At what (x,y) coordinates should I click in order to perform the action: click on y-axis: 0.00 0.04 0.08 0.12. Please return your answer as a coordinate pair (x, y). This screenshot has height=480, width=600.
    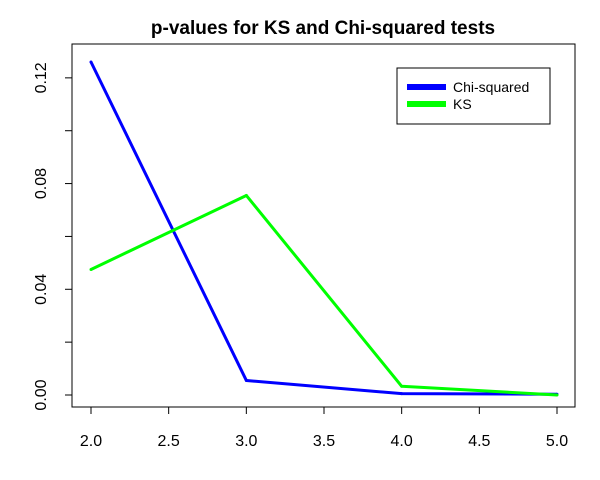
    Looking at the image, I should click on (53, 236).